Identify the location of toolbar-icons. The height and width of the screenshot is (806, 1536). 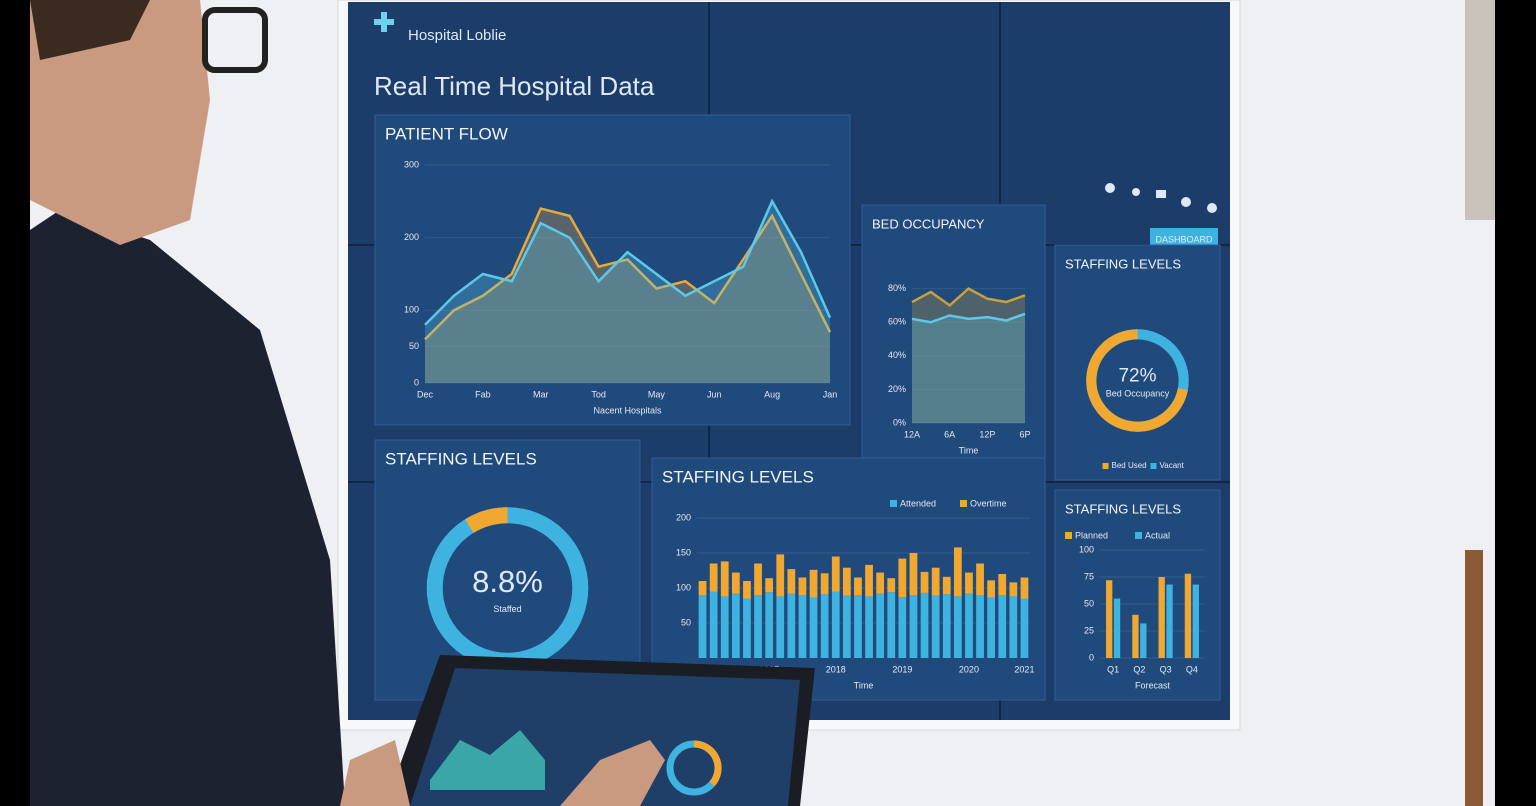
(1161, 198).